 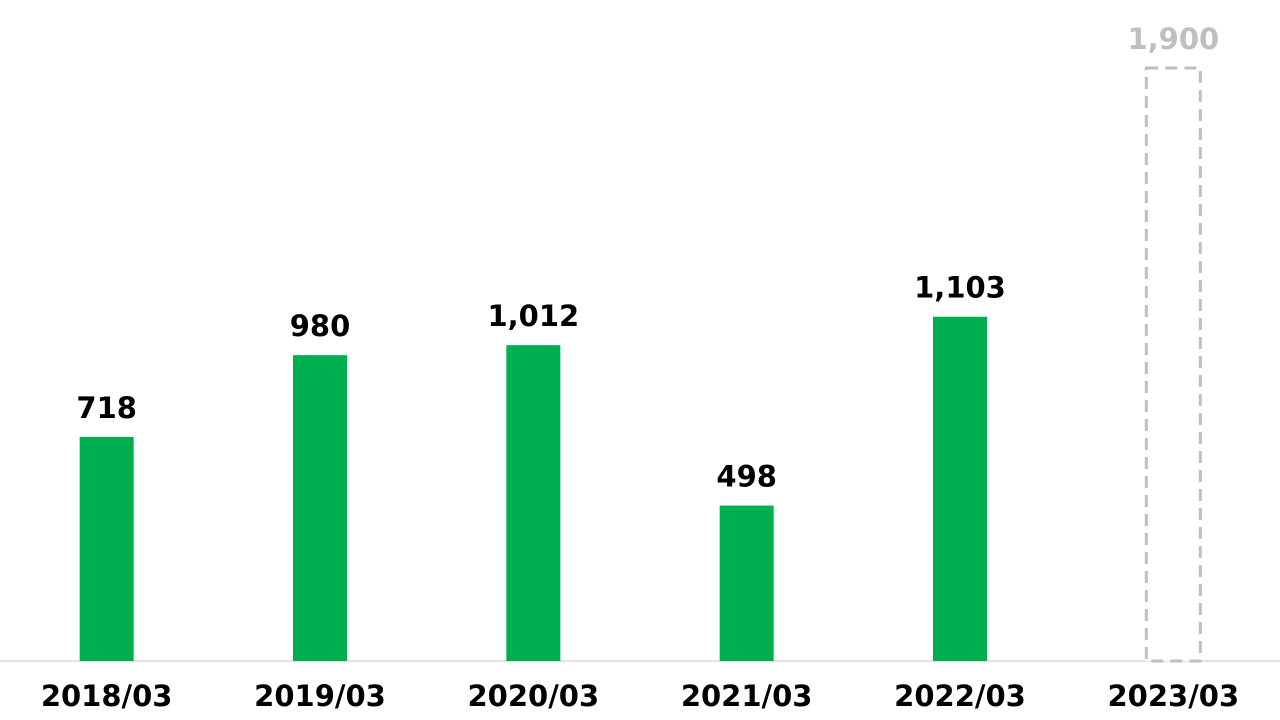 What do you see at coordinates (533, 316) in the screenshot?
I see `value-label: 1,012` at bounding box center [533, 316].